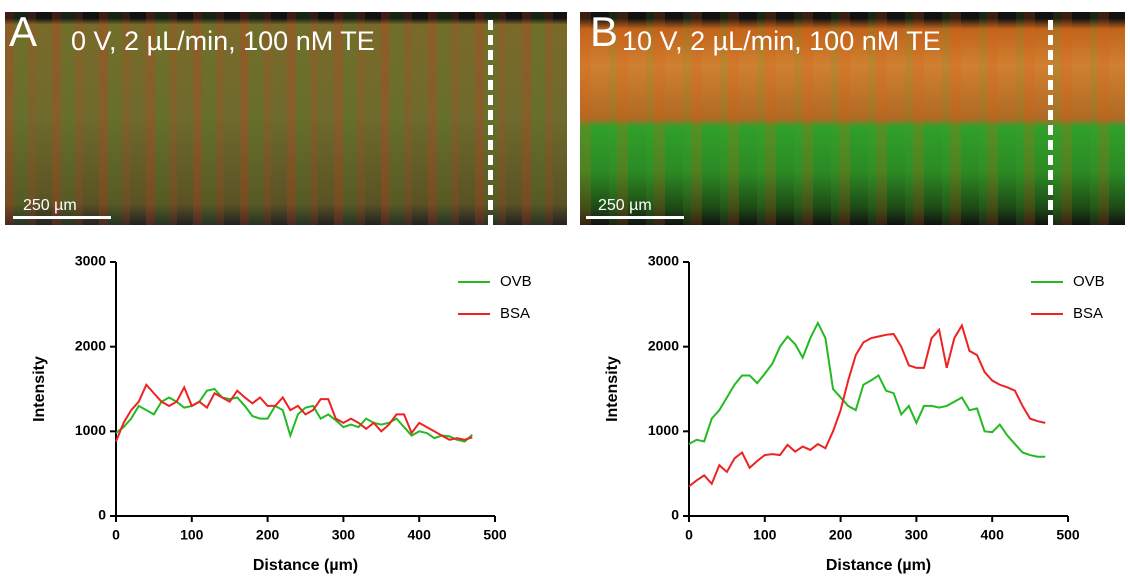  I want to click on panel-label: A, so click(23, 33).